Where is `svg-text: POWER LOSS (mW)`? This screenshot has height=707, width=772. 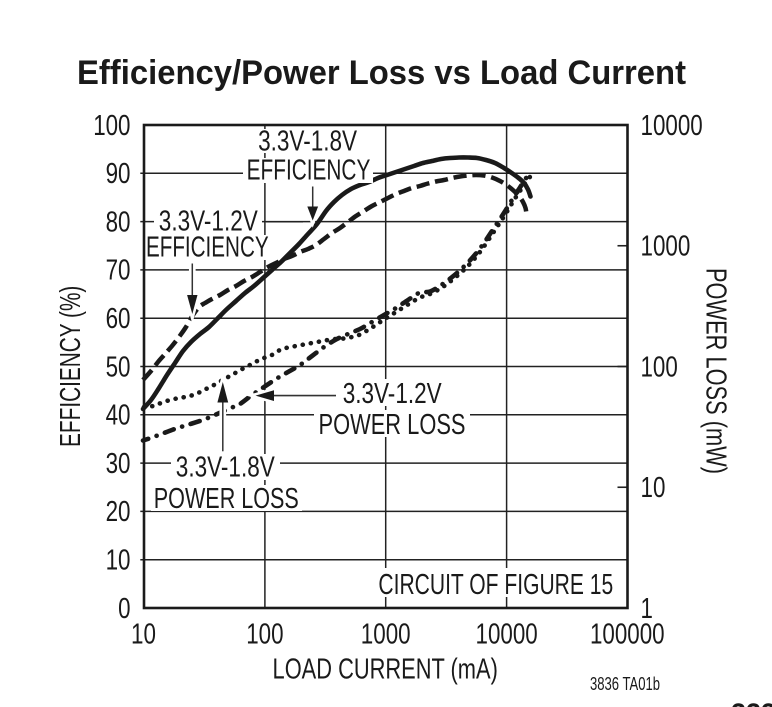 svg-text: POWER LOSS (mW) is located at coordinates (716, 371).